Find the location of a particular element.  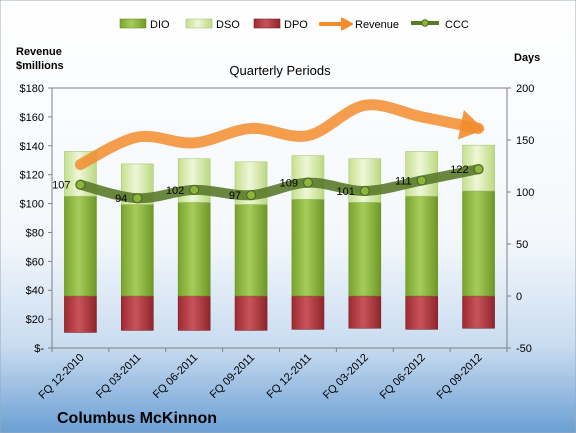

left-axis-label-line1: Revenue is located at coordinates (39, 52).